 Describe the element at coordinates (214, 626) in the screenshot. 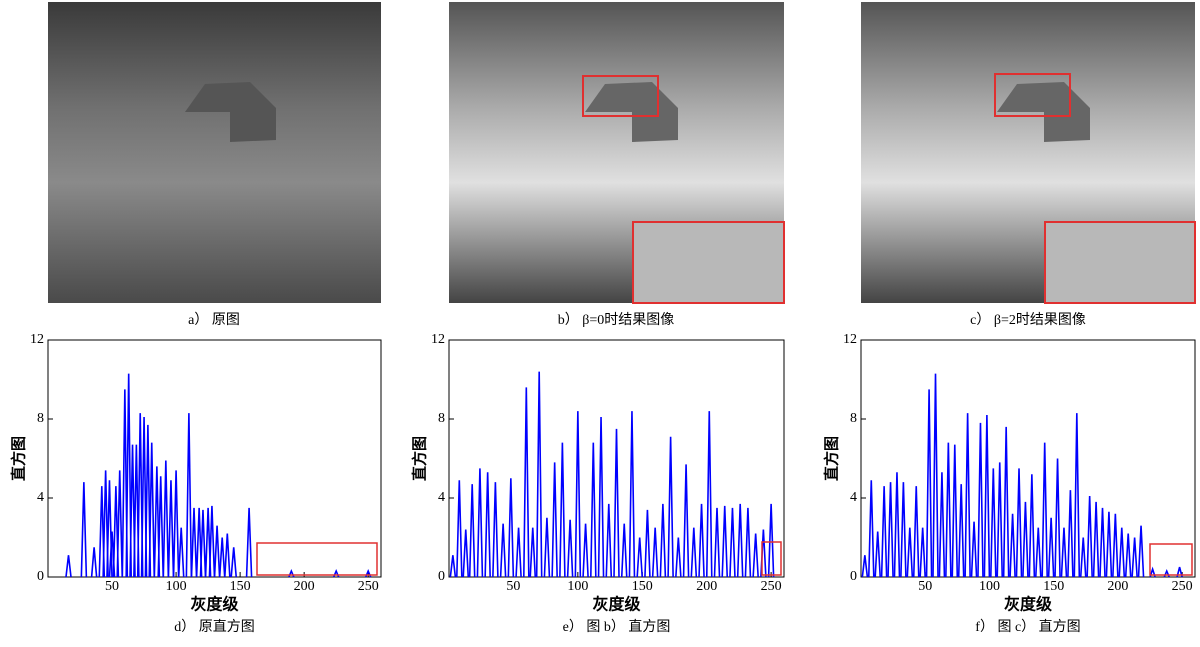

I see `caption: d） 原直方图` at that location.